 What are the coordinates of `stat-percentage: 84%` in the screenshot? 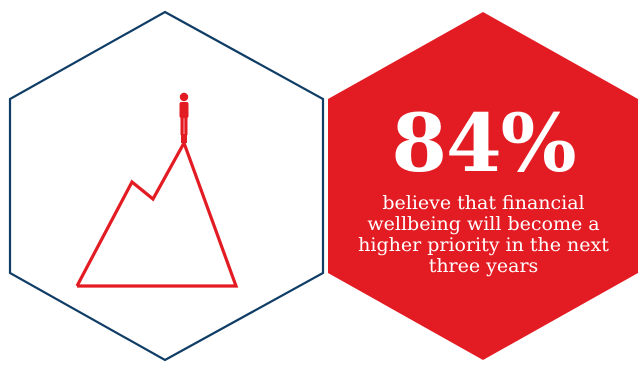 It's located at (483, 143).